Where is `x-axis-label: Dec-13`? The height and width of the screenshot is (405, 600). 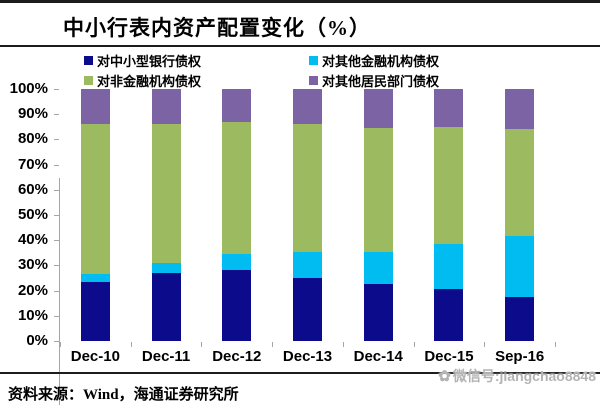
x-axis-label: Dec-13 is located at coordinates (307, 356).